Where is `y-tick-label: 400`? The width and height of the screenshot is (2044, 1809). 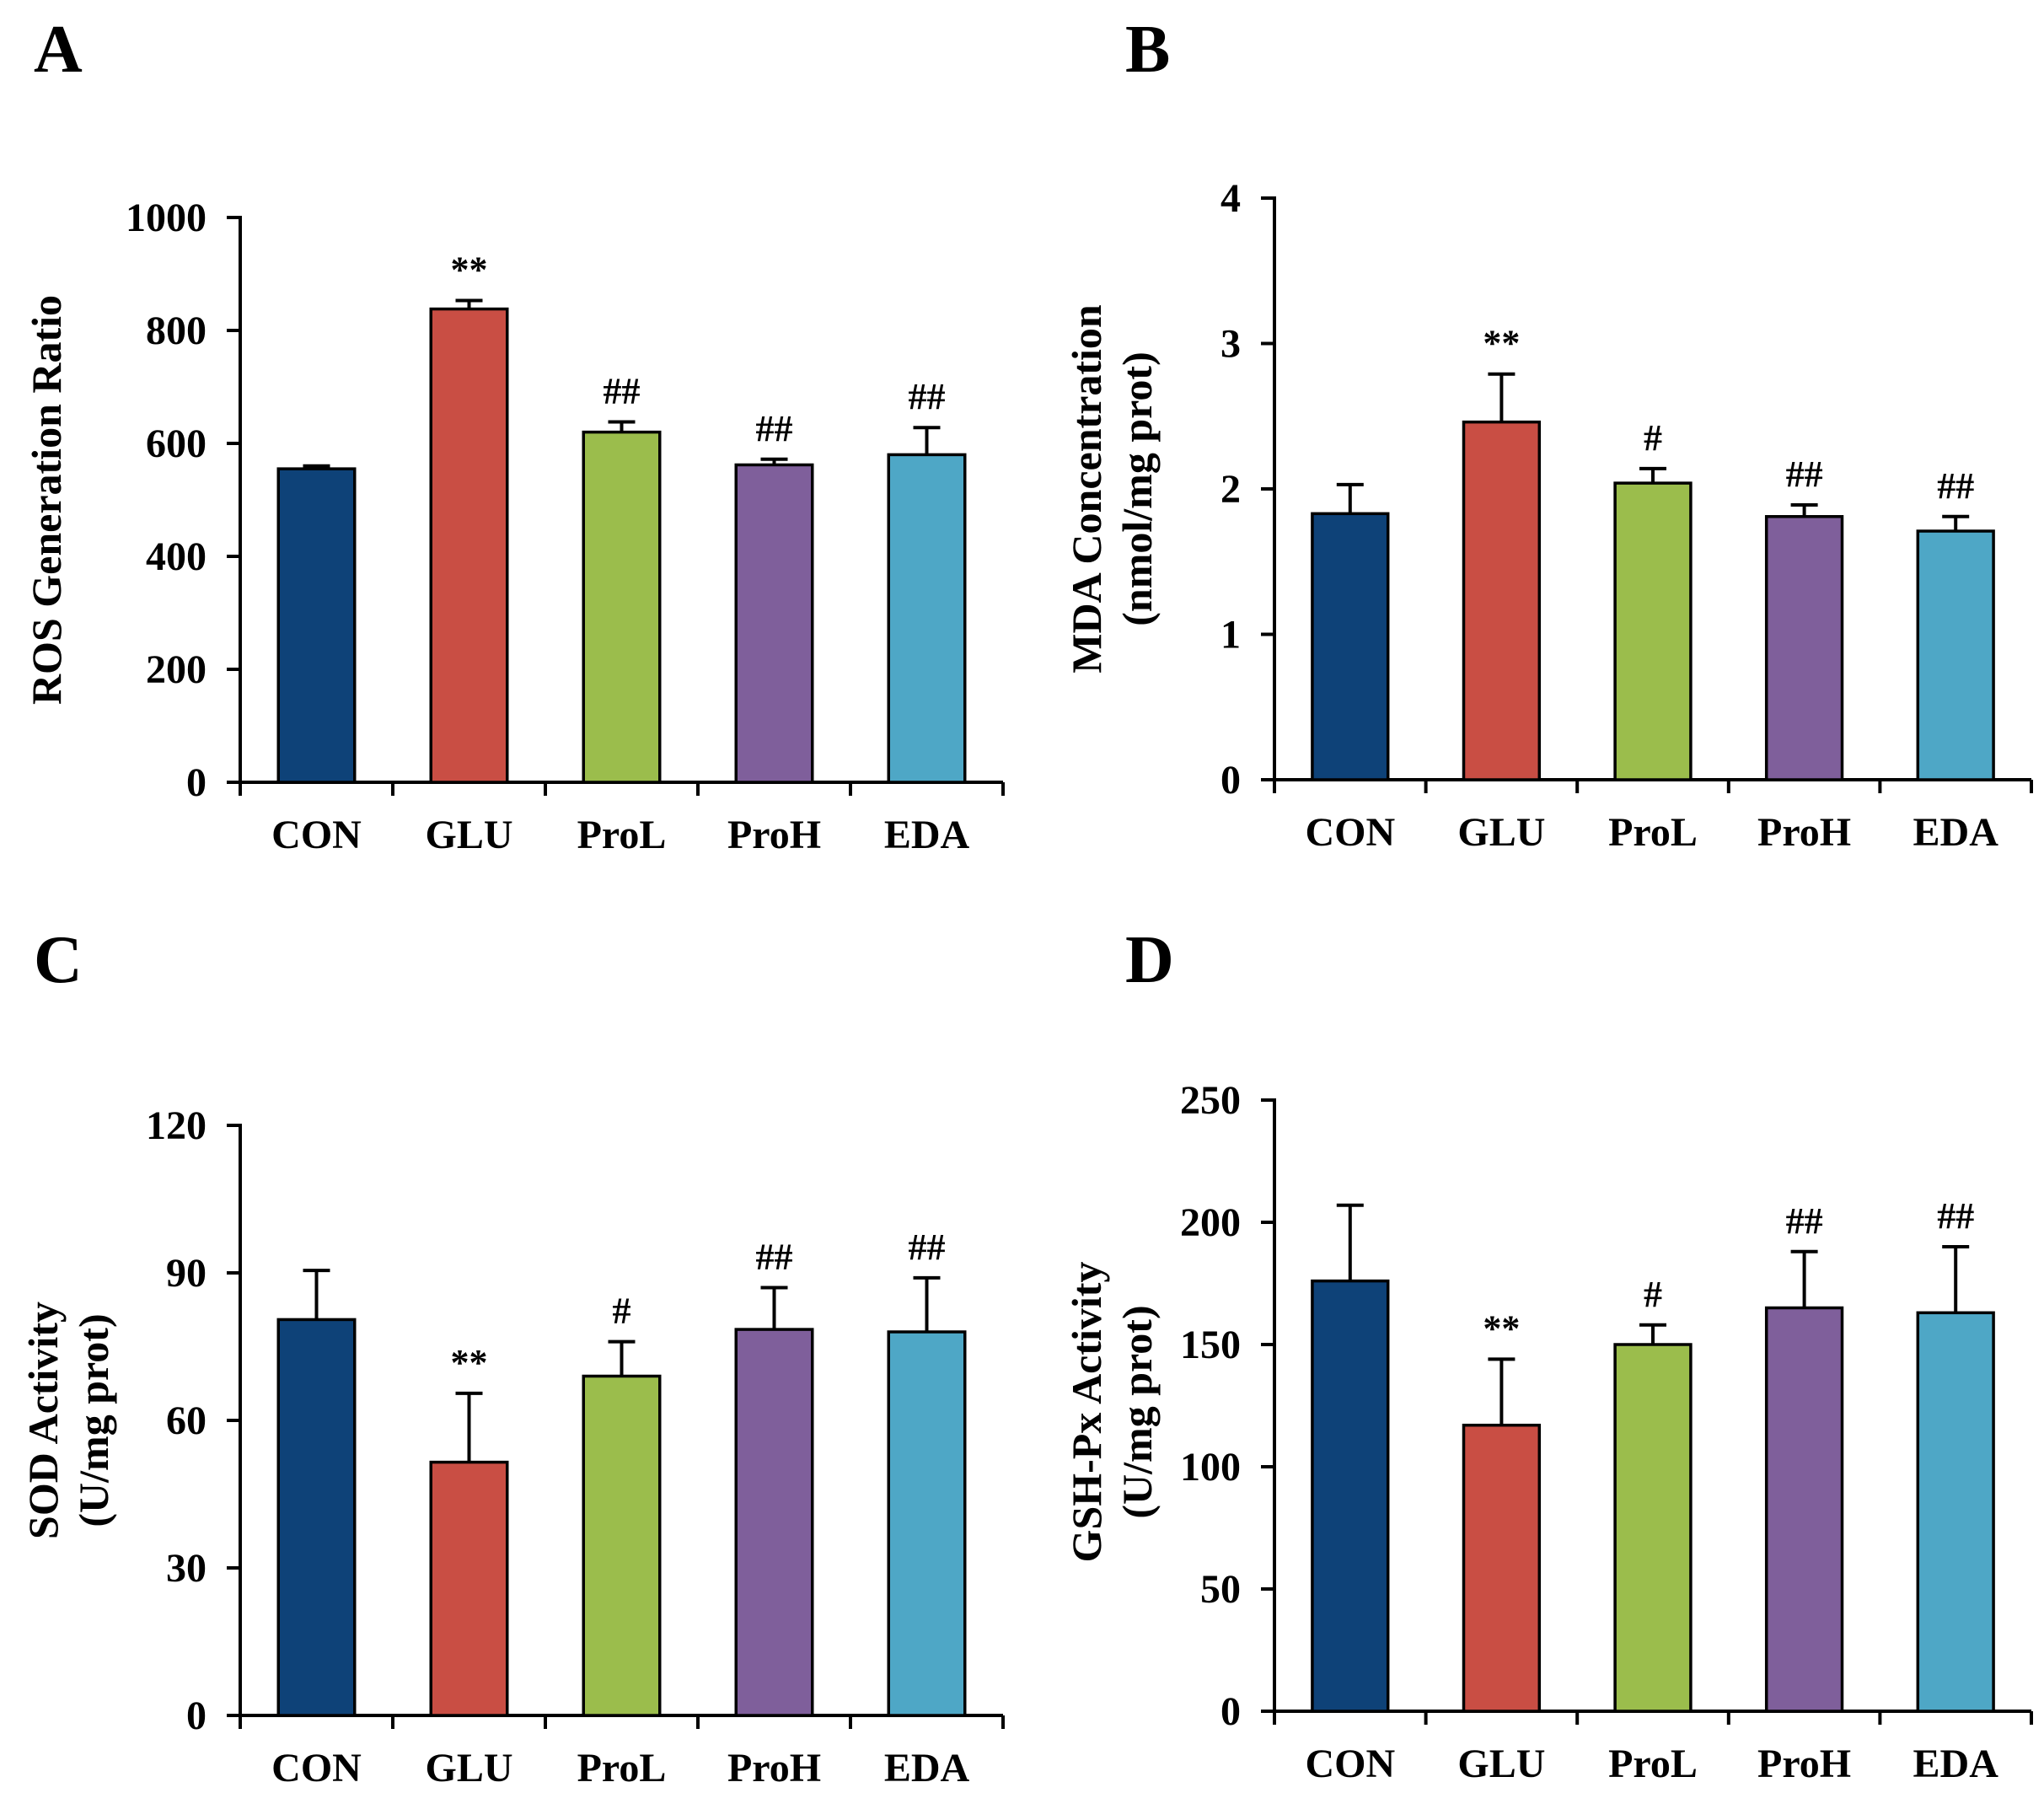
y-tick-label: 400 is located at coordinates (177, 556).